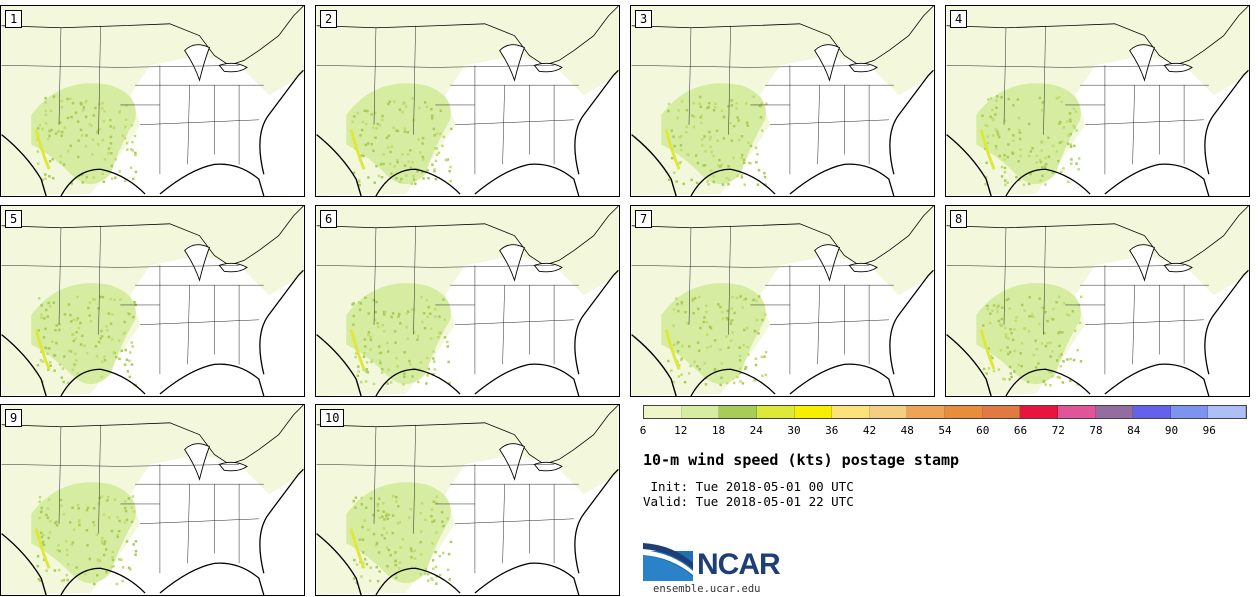  I want to click on tick-label: 6, so click(643, 430).